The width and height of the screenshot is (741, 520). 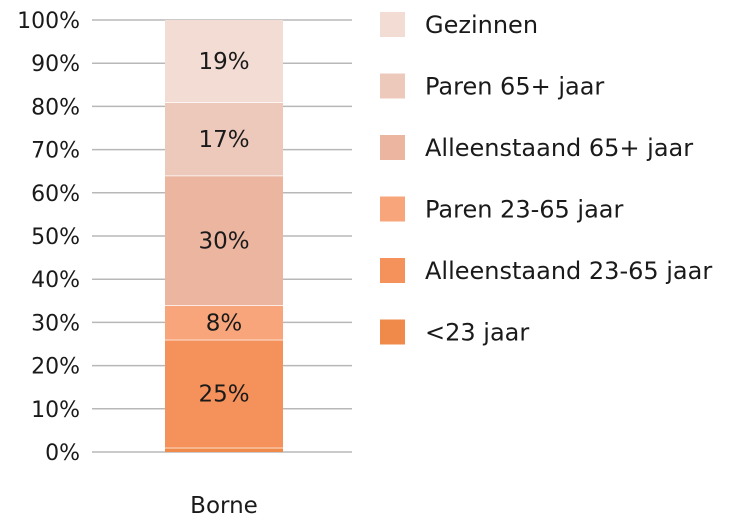 I want to click on y-tick-label-80: 80%, so click(x=55, y=107).